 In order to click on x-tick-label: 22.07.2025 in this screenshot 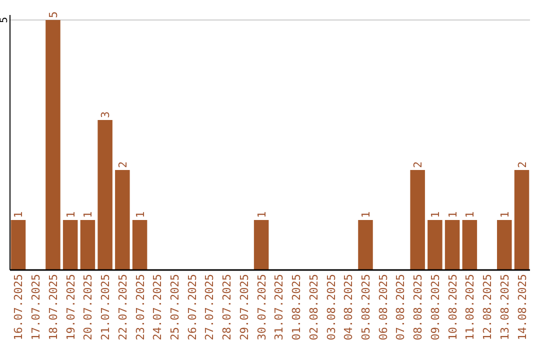, I will do `click(123, 307)`.